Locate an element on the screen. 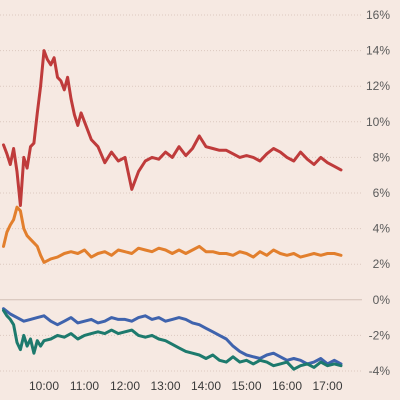 The height and width of the screenshot is (400, 400). y-tick-label: 2% is located at coordinates (382, 264).